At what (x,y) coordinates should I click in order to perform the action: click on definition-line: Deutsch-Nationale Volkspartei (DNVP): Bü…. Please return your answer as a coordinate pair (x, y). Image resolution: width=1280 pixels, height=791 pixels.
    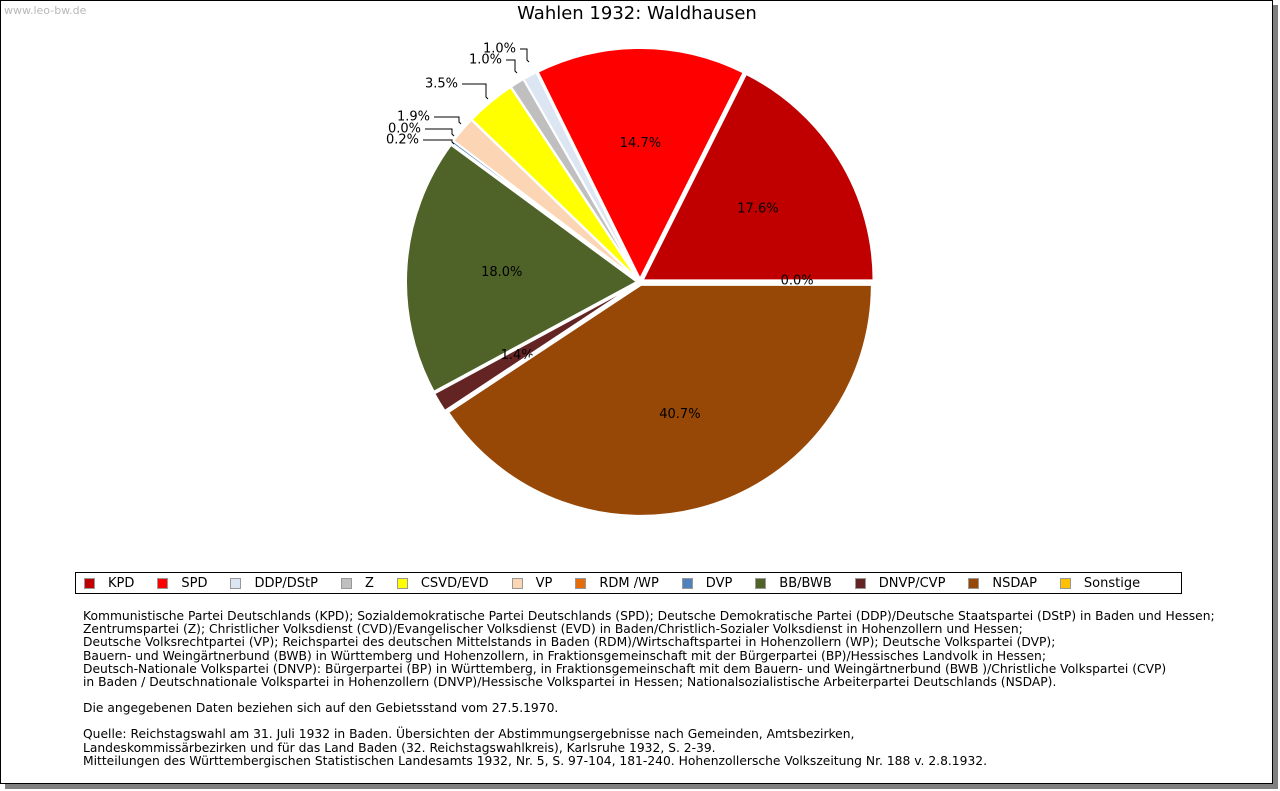
    Looking at the image, I should click on (625, 668).